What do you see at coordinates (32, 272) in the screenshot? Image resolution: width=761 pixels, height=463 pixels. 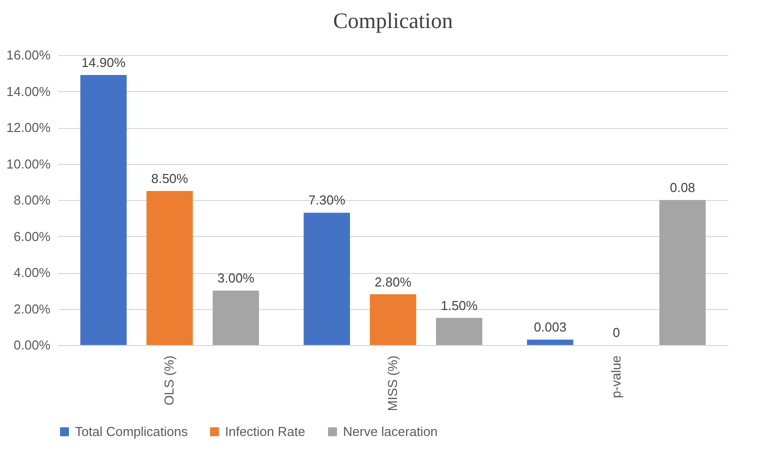 I see `y-tick-label: 4.00%` at bounding box center [32, 272].